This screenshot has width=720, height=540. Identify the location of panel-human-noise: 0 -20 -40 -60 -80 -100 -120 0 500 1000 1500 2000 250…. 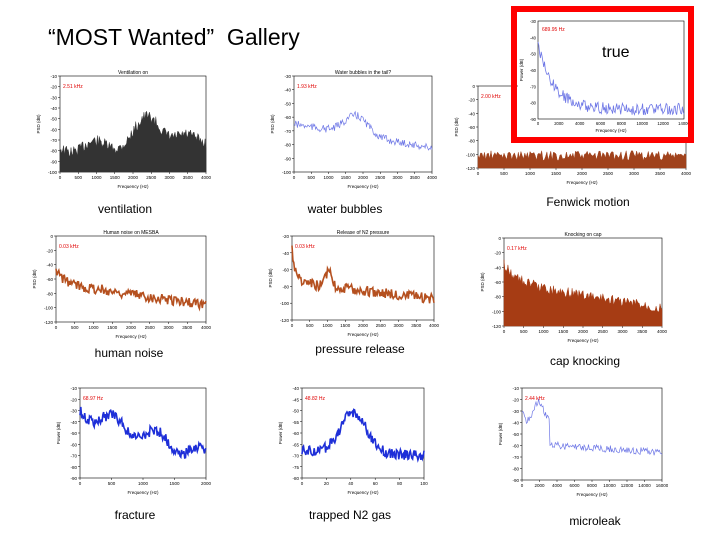
(121, 284).